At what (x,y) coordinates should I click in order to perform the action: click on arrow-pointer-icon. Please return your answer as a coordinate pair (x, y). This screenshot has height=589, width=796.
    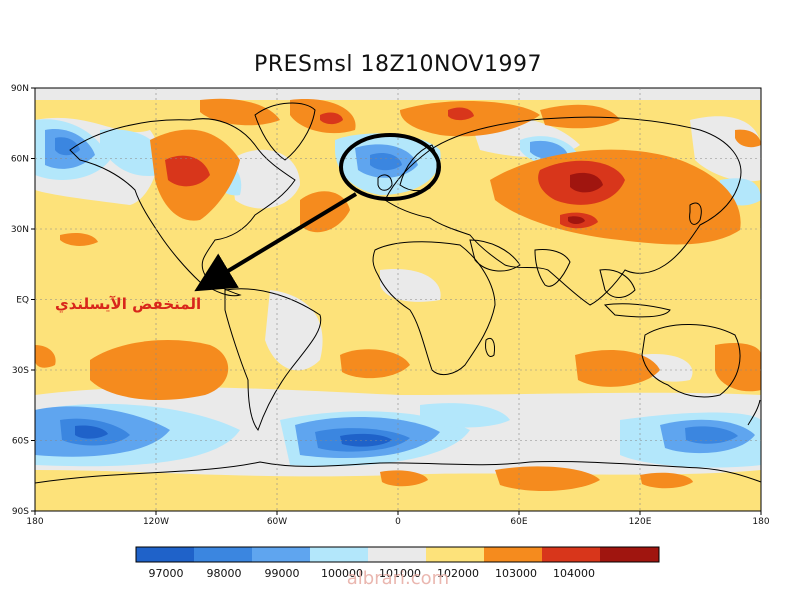
    Looking at the image, I should click on (276, 242).